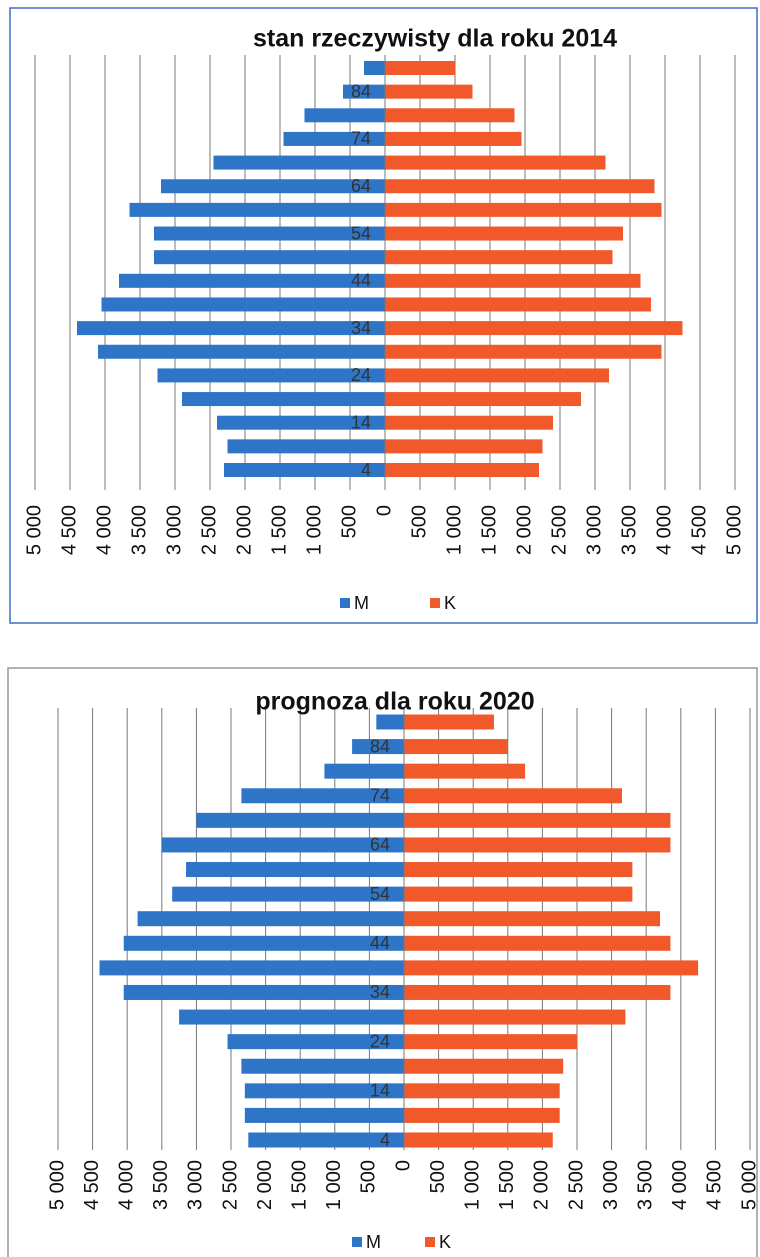  I want to click on legend-label: M, so click(361, 603).